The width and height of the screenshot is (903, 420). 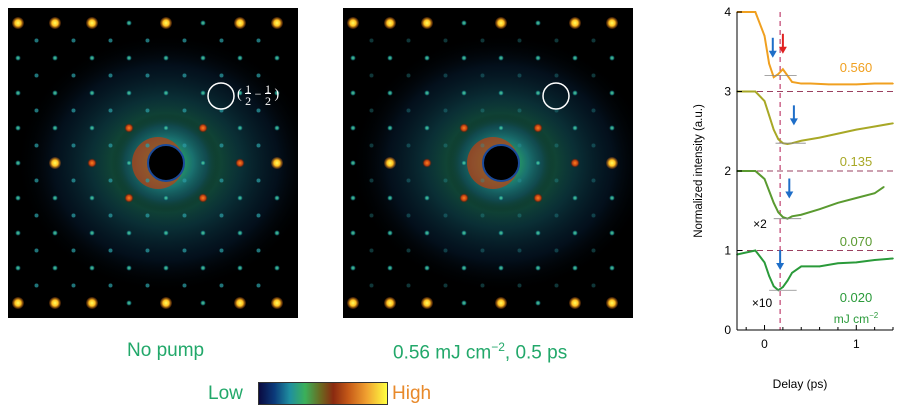 I want to click on peak-index-k: 1, so click(x=267, y=89).